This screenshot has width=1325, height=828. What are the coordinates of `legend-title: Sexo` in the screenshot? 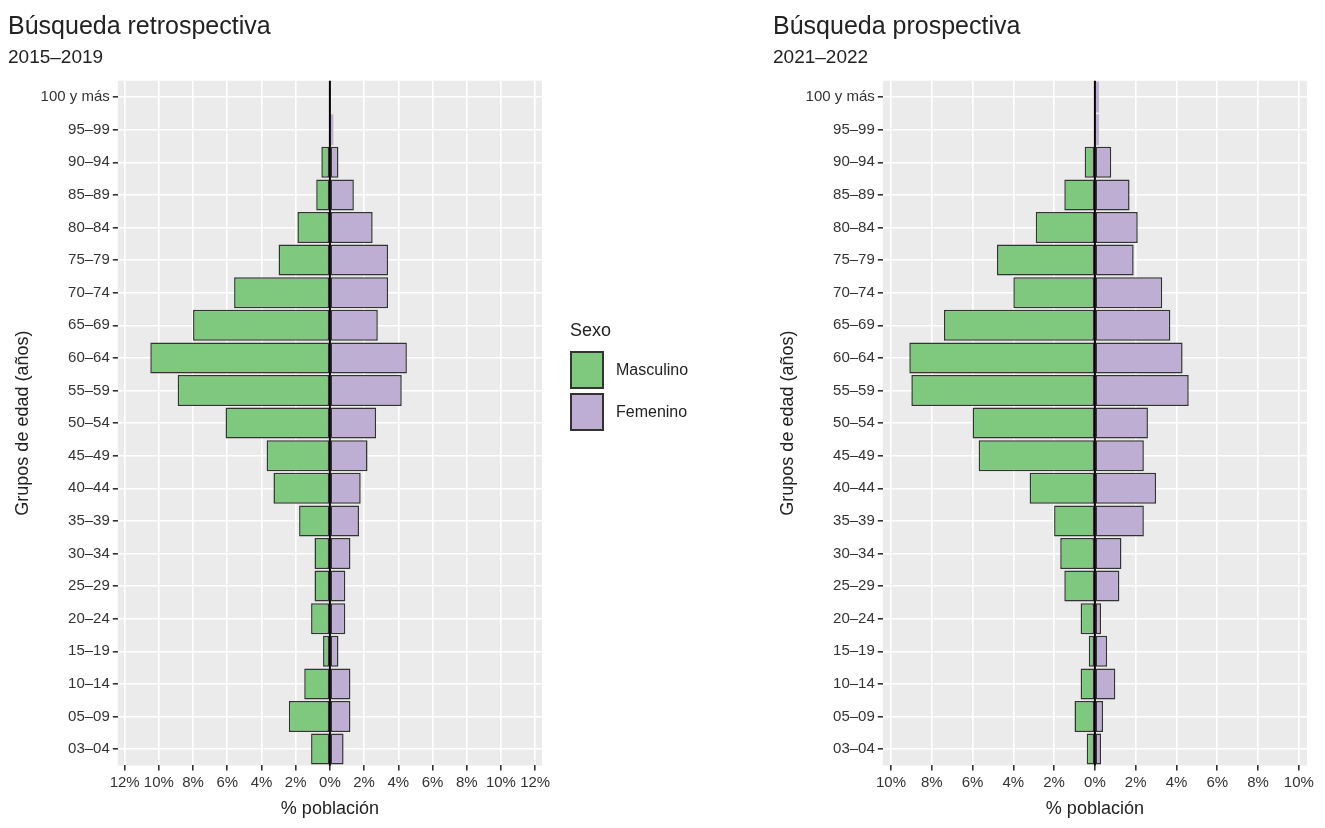 It's located at (591, 330).